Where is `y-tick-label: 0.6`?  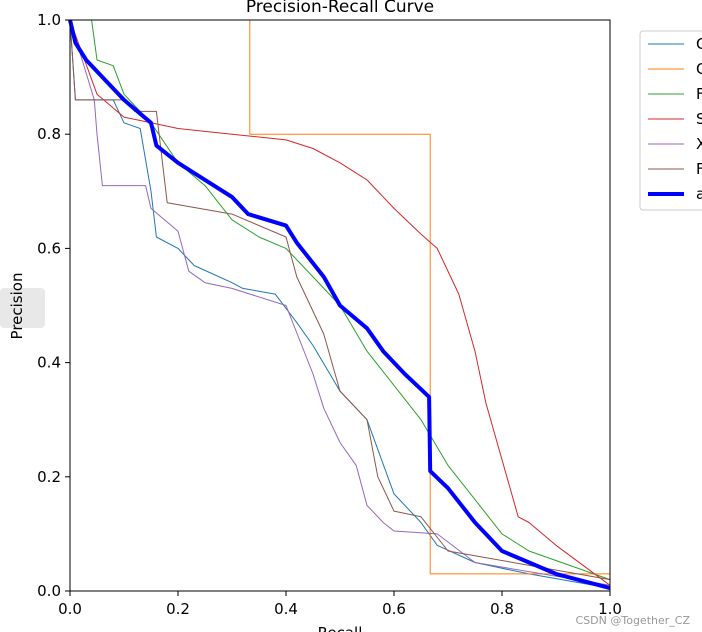
y-tick-label: 0.6 is located at coordinates (49, 248).